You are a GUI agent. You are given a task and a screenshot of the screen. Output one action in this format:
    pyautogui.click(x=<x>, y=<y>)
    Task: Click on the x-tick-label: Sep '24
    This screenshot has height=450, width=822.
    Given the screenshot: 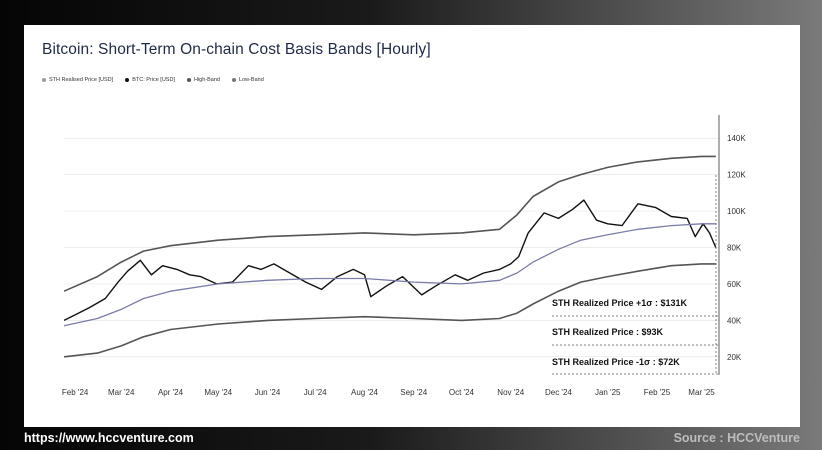 What is the action you would take?
    pyautogui.click(x=413, y=392)
    